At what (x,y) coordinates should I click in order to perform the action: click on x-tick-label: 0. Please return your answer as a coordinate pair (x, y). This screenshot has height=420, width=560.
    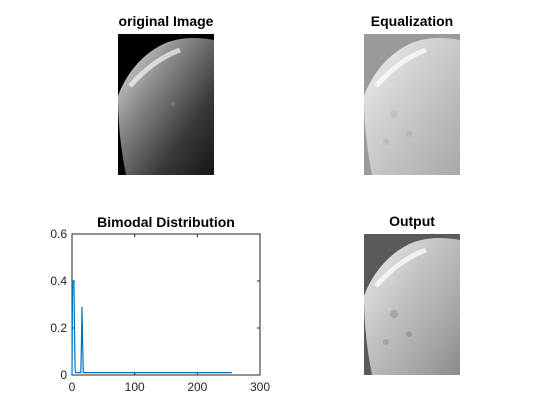
    Looking at the image, I should click on (72, 387).